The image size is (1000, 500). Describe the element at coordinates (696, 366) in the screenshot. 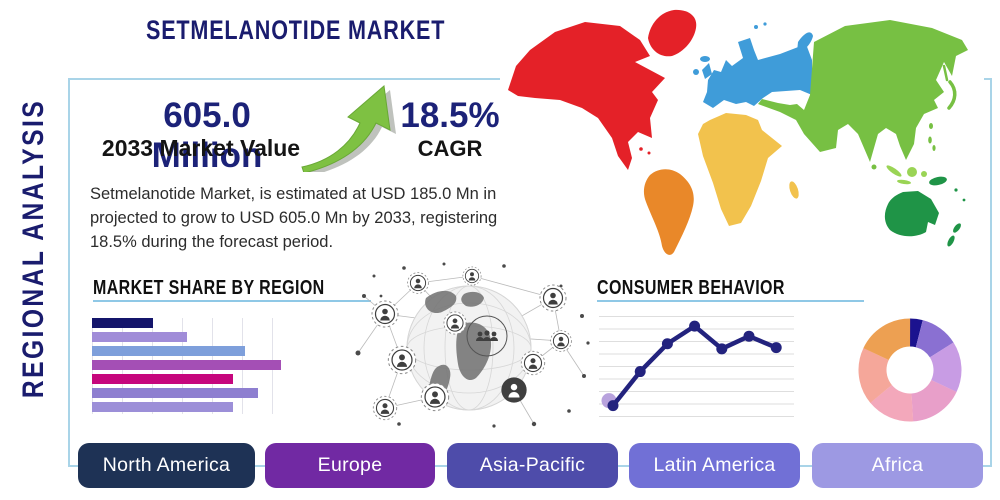

I see `consumer-behavior-line-chart` at that location.